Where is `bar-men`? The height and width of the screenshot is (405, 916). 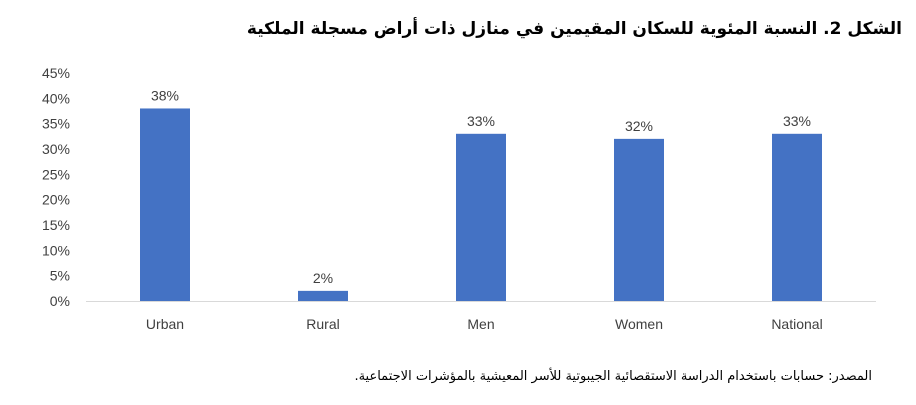 bar-men is located at coordinates (481, 217).